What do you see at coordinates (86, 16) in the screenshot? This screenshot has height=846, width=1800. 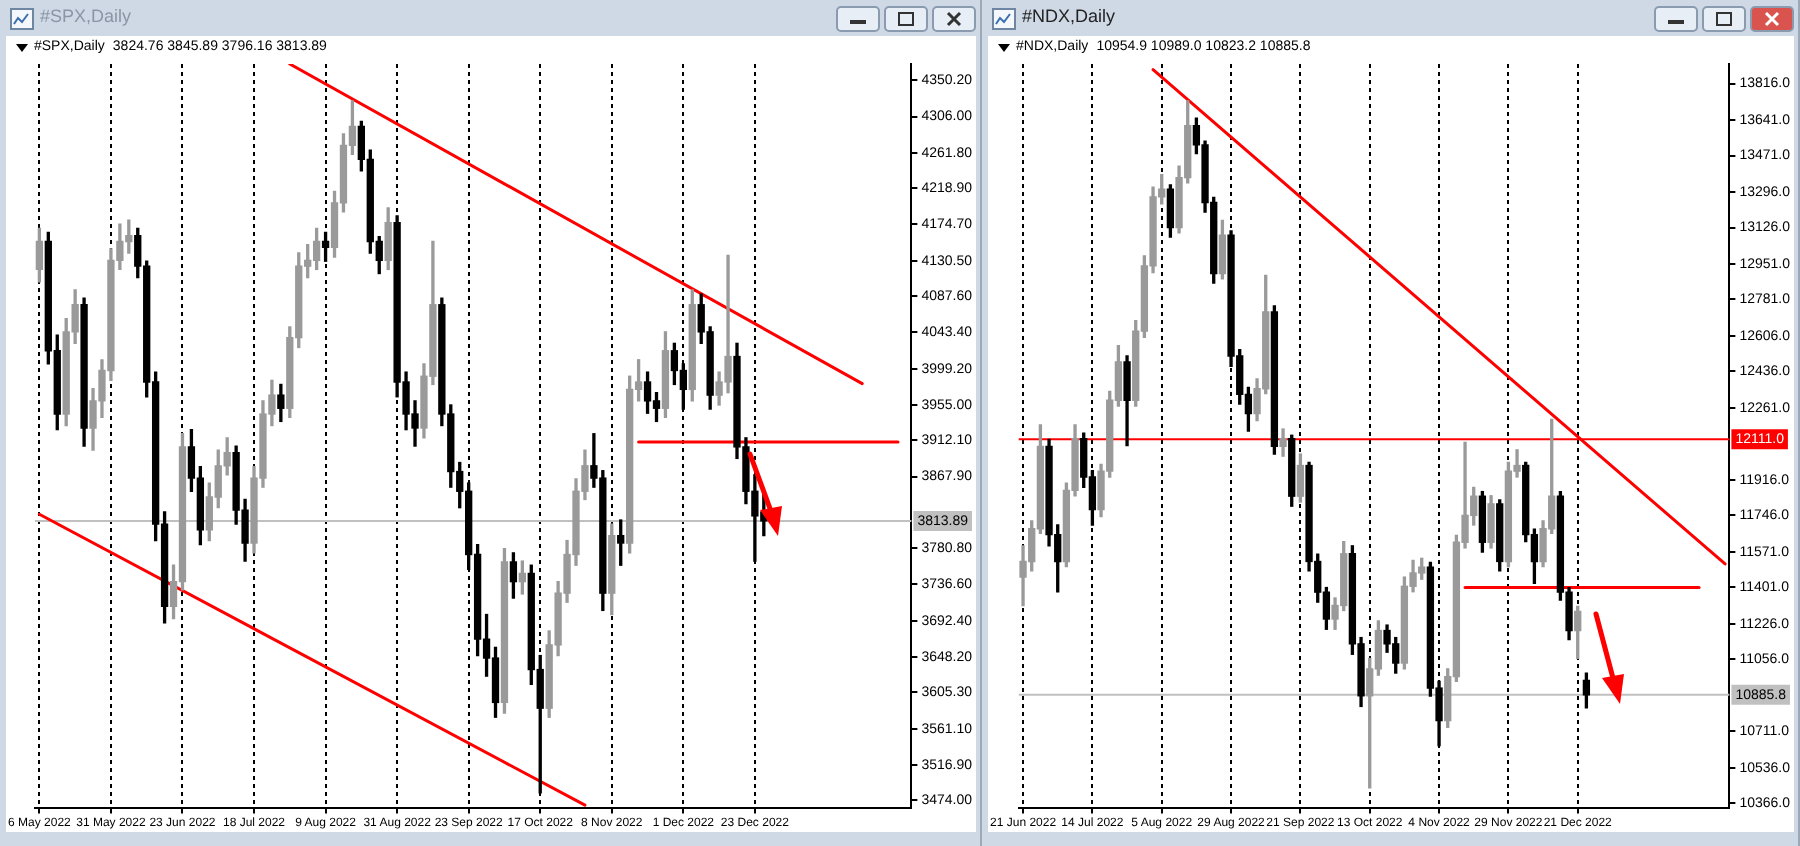 I see `chart-title: #SPX,Daily` at bounding box center [86, 16].